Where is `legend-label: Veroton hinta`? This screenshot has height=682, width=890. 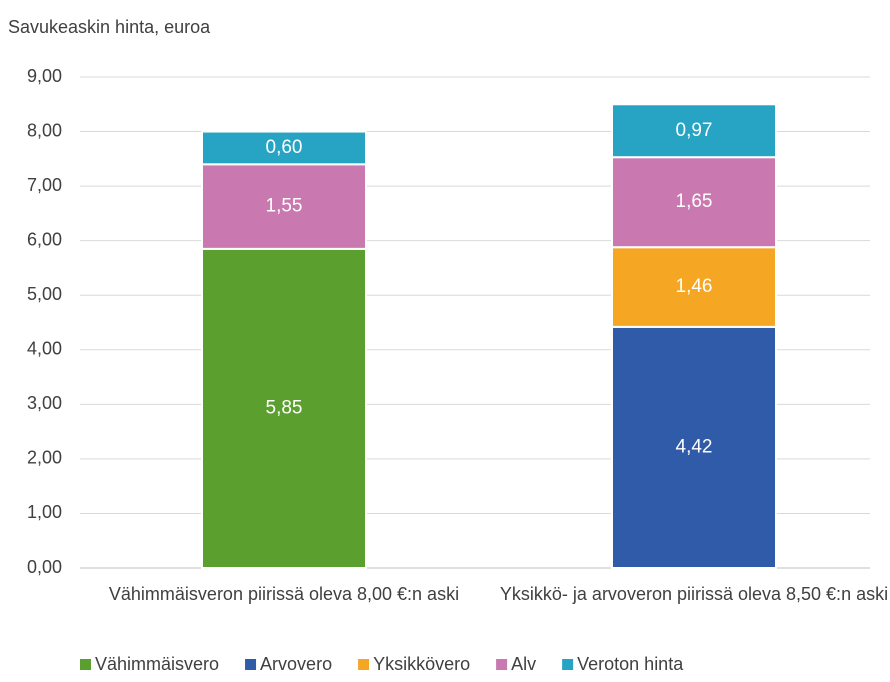 legend-label: Veroton hinta is located at coordinates (630, 664).